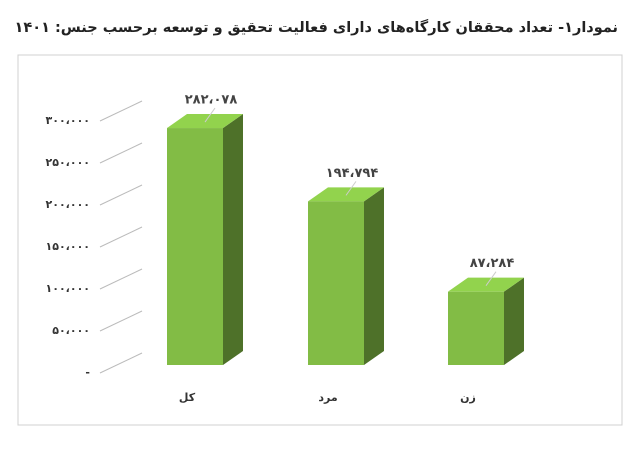  Describe the element at coordinates (468, 397) in the screenshot. I see `x-tick-label: زن` at that location.